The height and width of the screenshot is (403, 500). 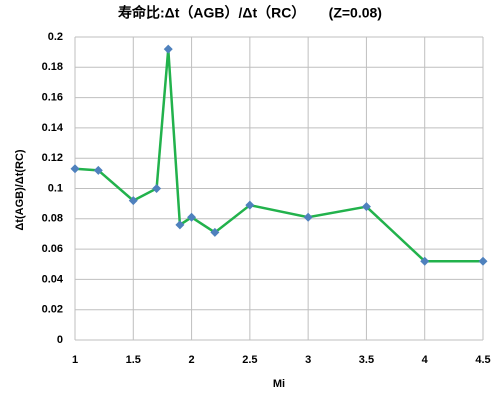 What do you see at coordinates (308, 360) in the screenshot?
I see `x-tick-label: 3` at bounding box center [308, 360].